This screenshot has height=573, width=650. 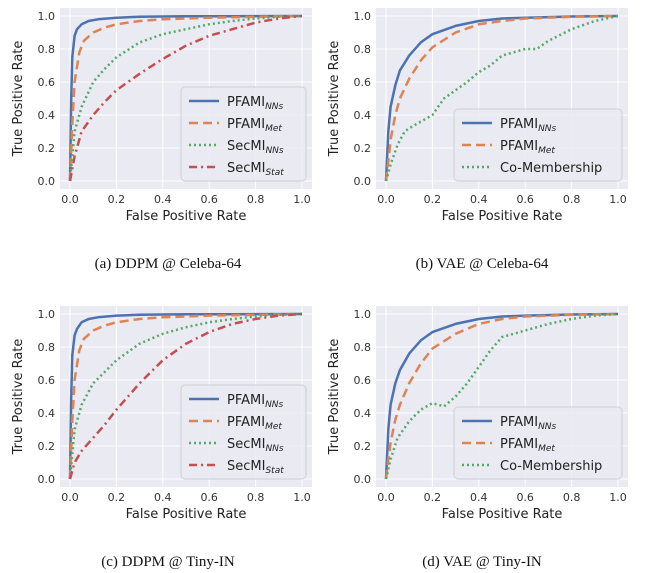 I want to click on series-line-secmi-stat, so click(x=185, y=98).